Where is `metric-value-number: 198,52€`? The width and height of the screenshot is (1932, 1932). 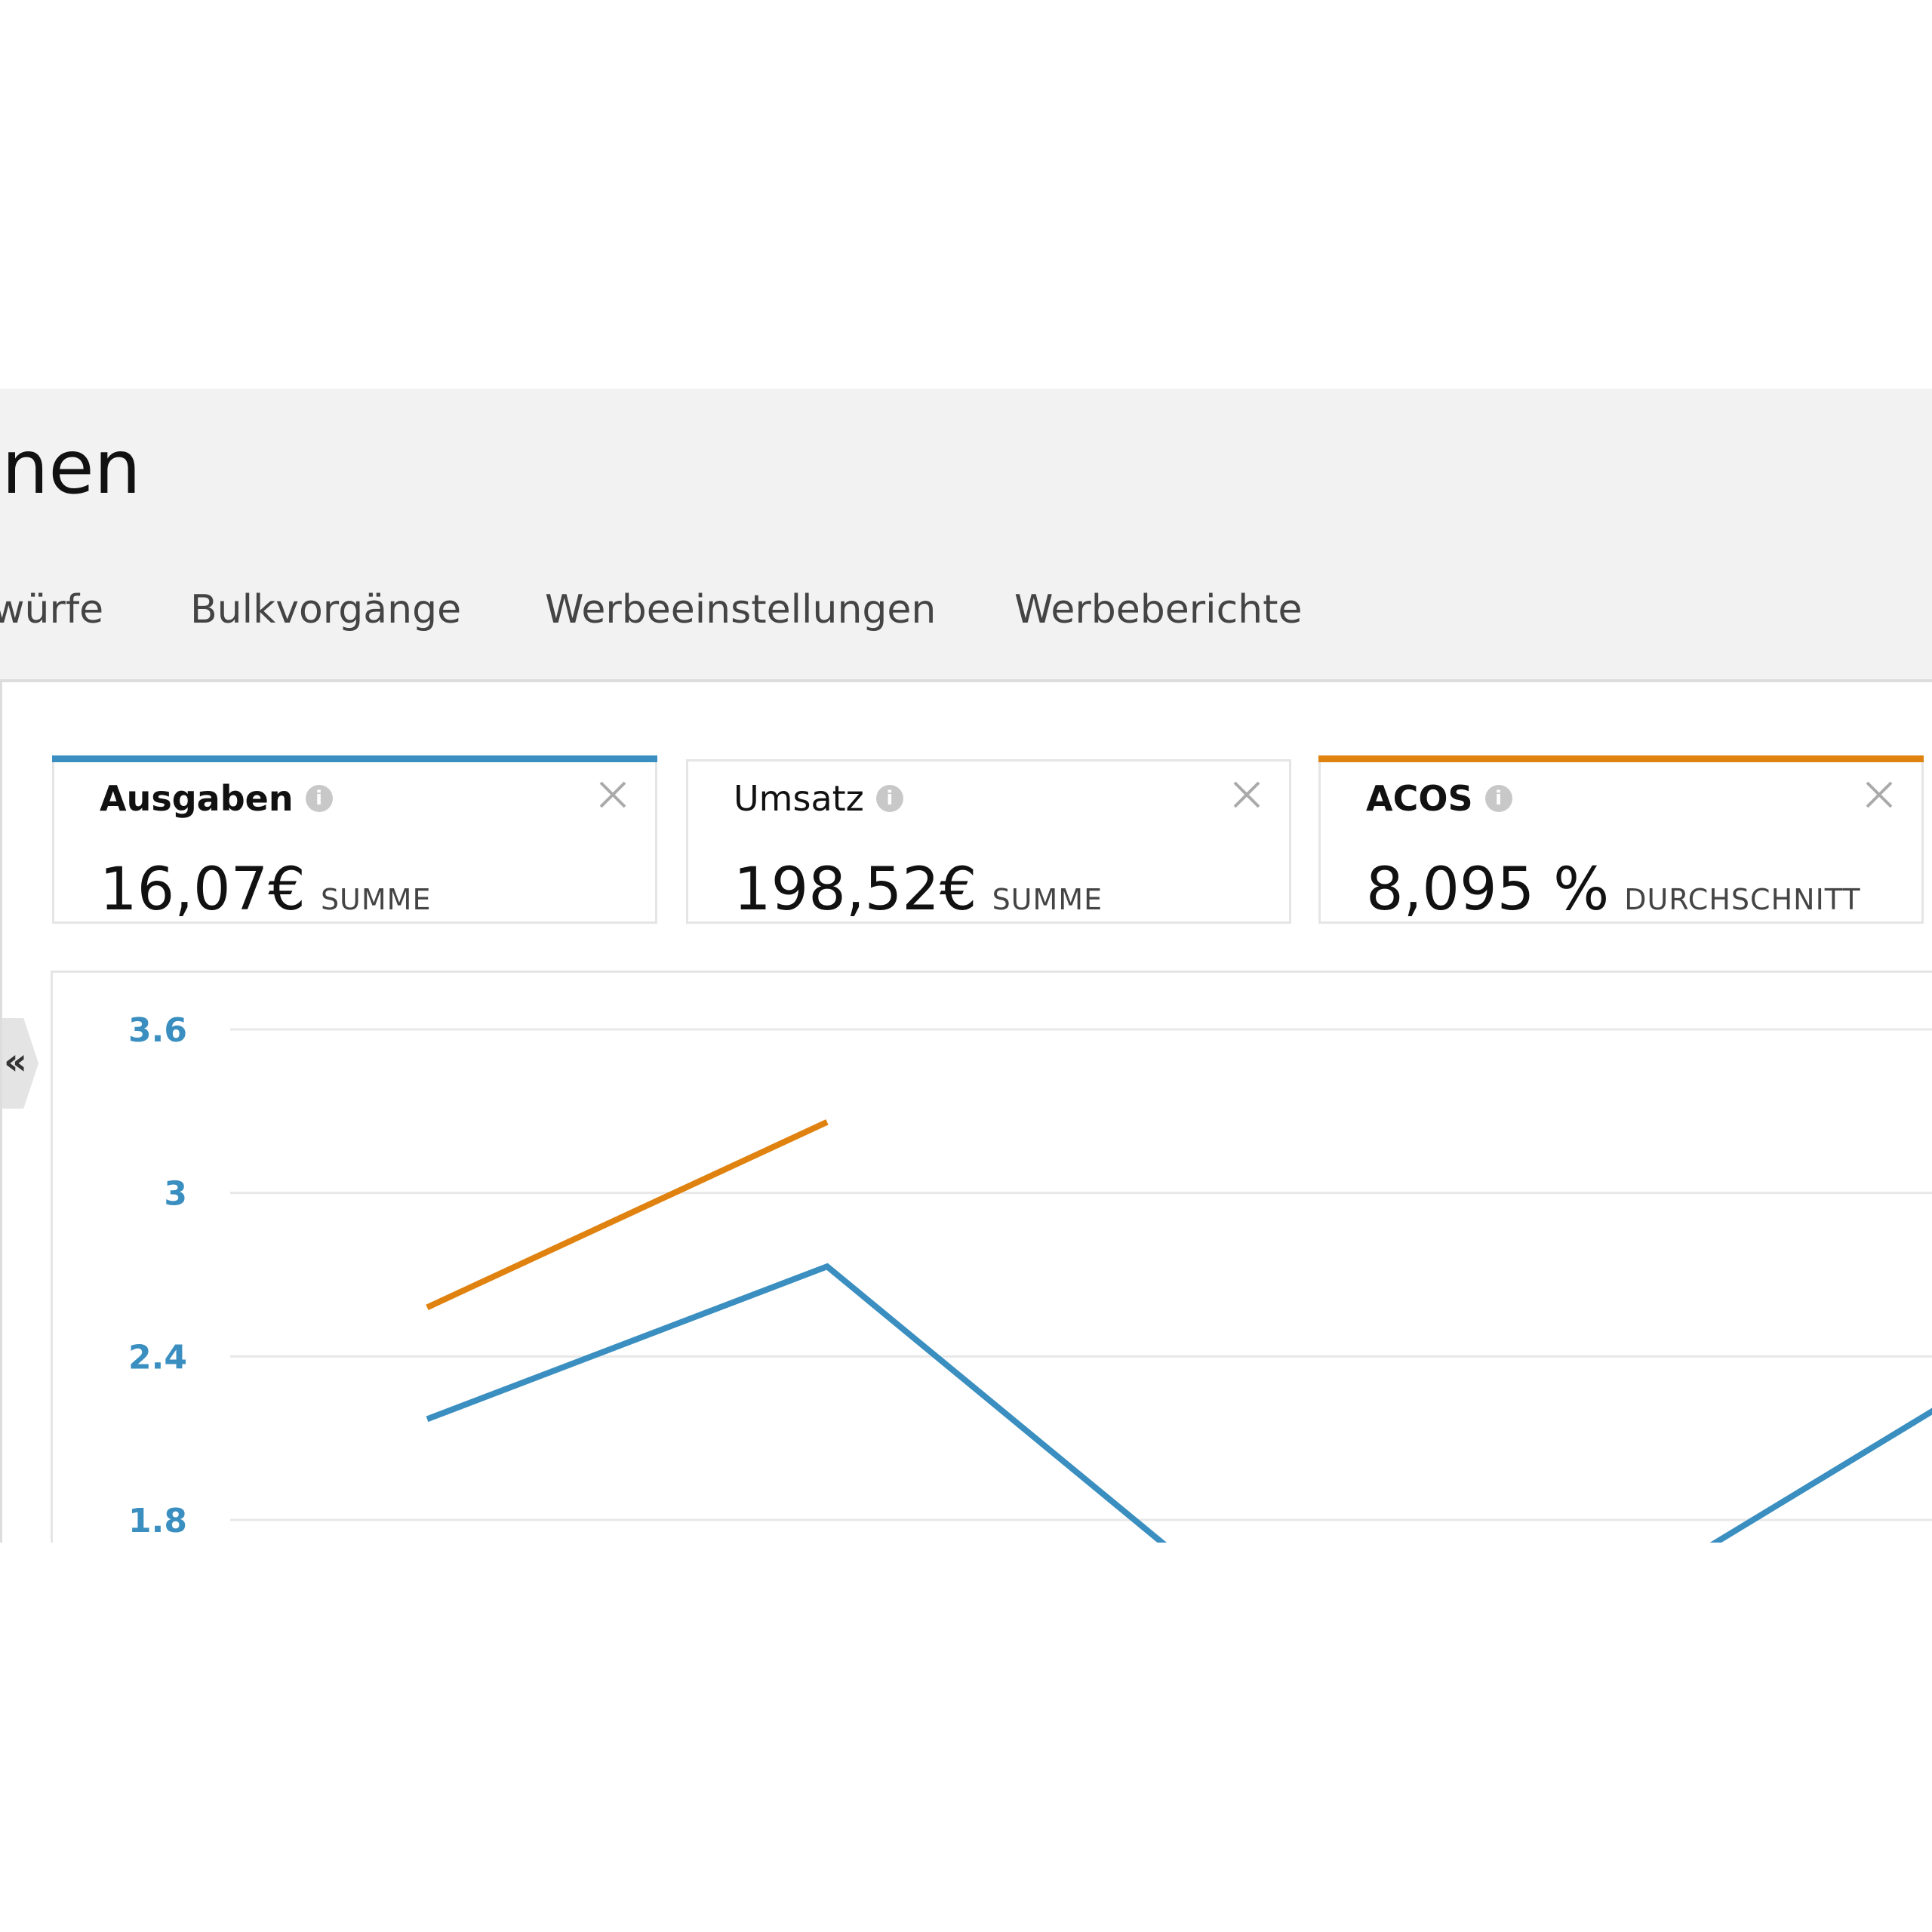 metric-value-number: 198,52€ is located at coordinates (855, 890).